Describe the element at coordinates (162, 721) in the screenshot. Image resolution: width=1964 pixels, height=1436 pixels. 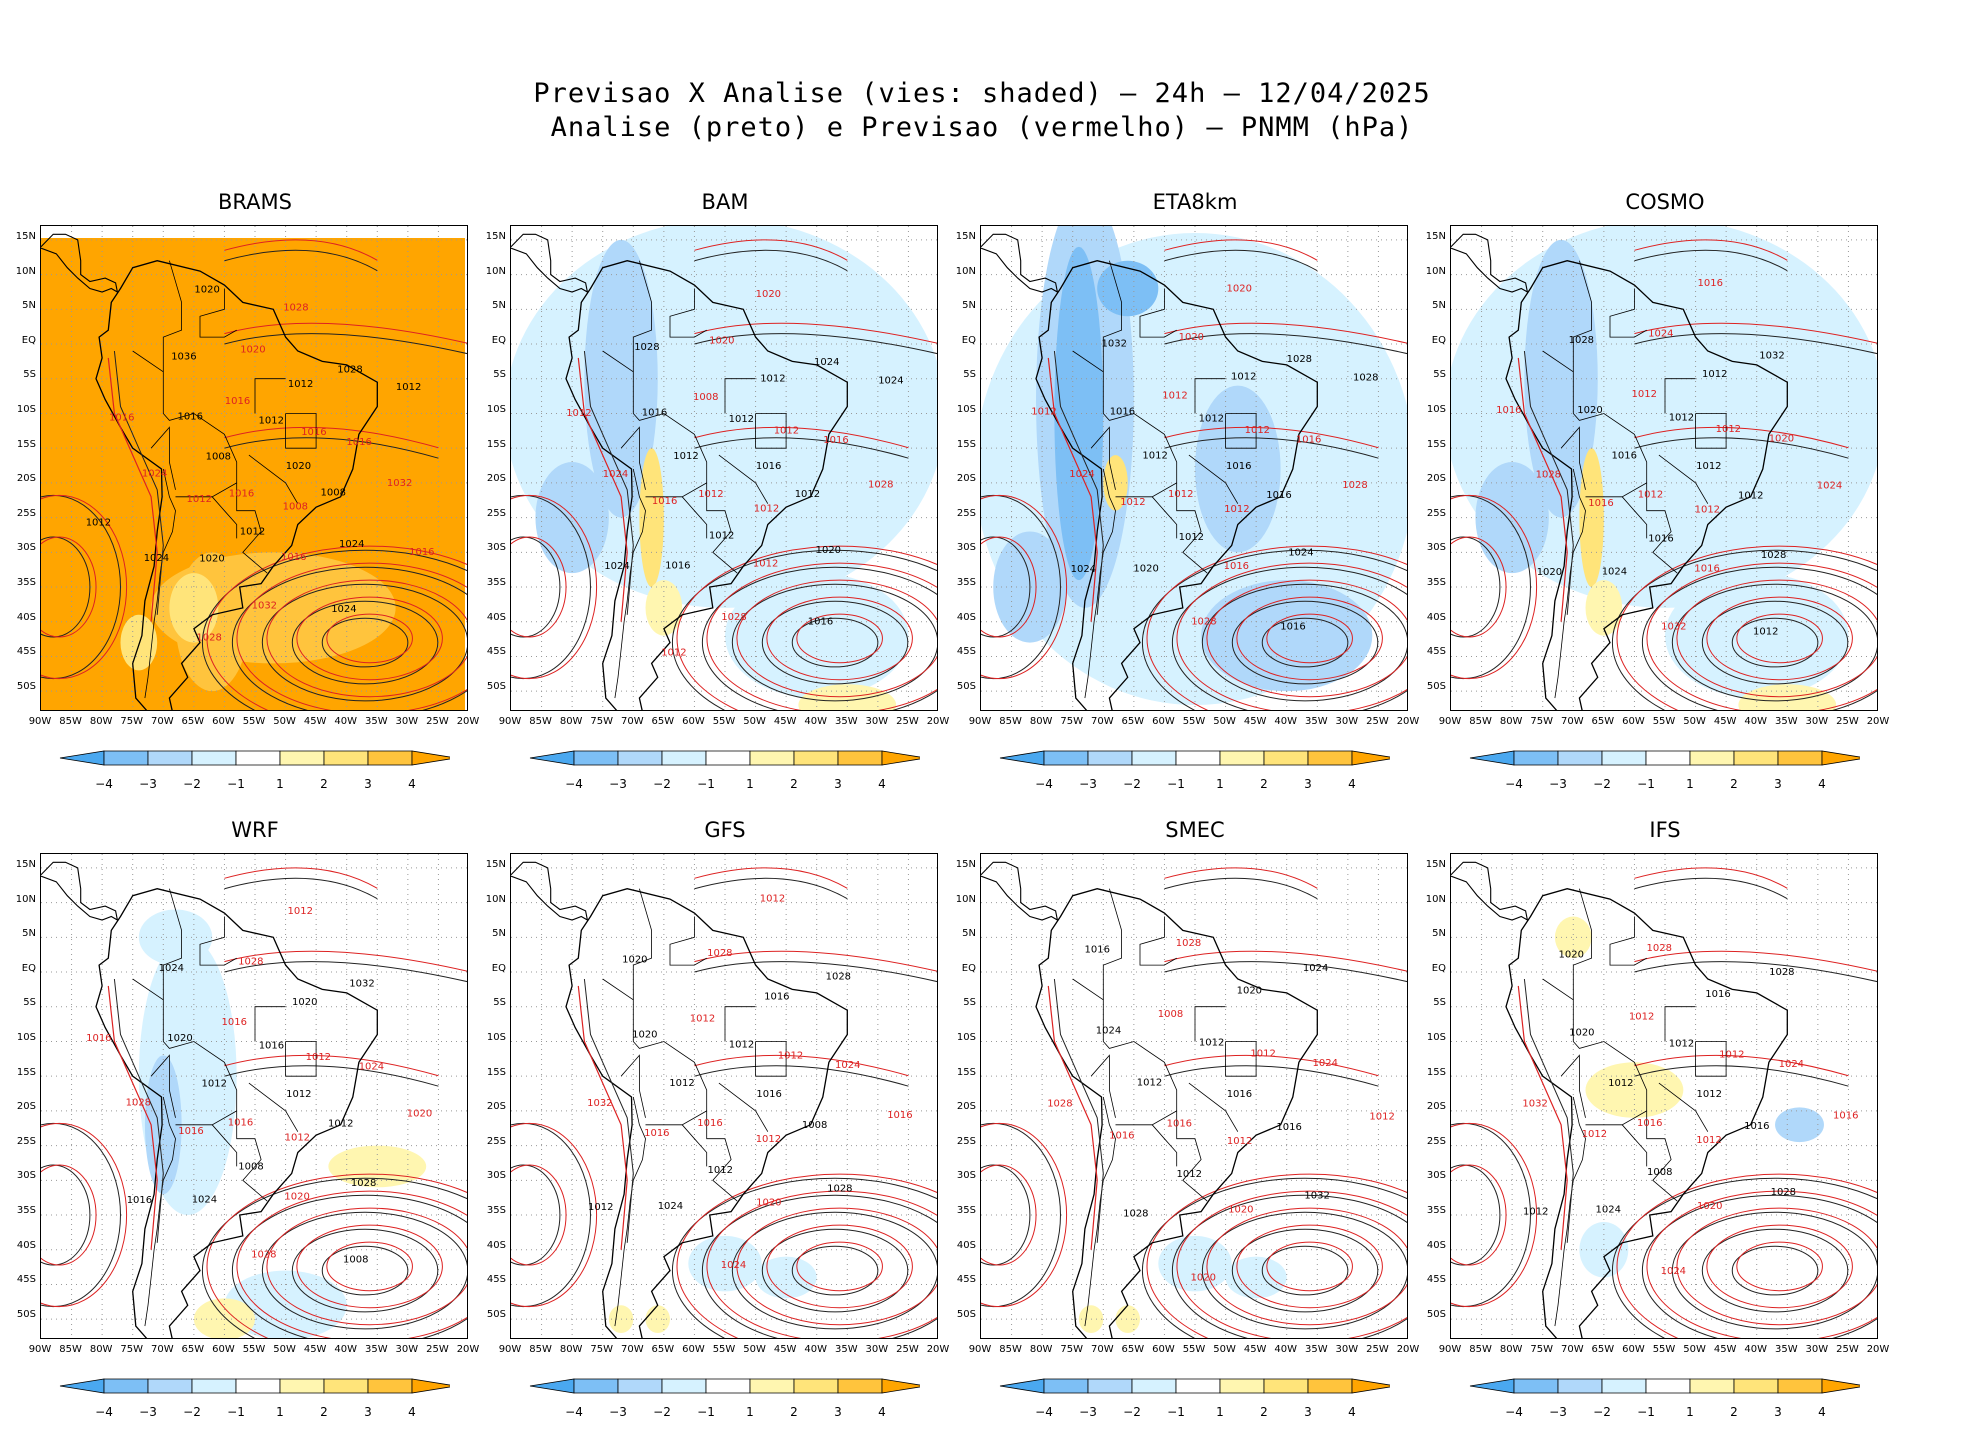
I see `lon-tick-label: 70W` at that location.